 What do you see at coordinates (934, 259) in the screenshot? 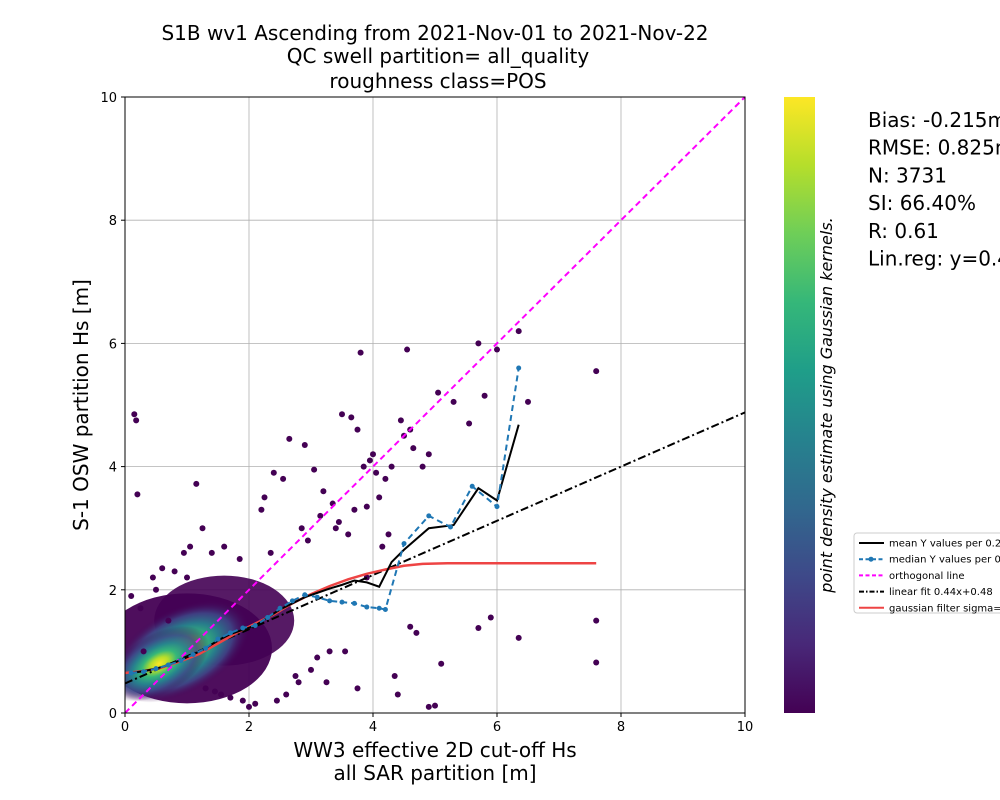
I see `stat-line: Lin.reg: y=0.44x+0.48` at bounding box center [934, 259].